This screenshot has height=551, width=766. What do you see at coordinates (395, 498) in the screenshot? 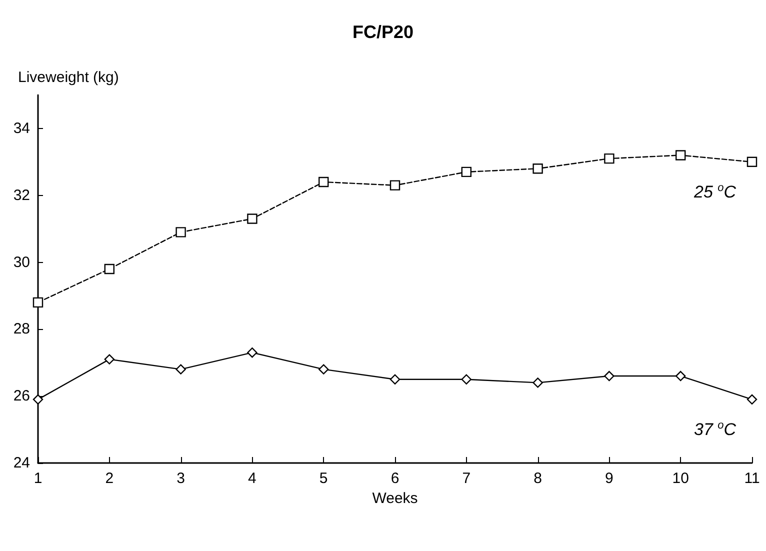
I see `x-axis-title: Weeks` at bounding box center [395, 498].